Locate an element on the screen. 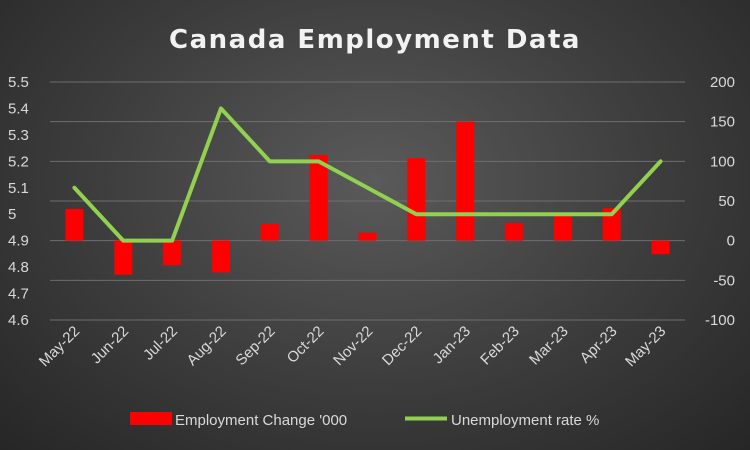 The image size is (750, 450). legend-label-line: Unemployment rate % is located at coordinates (525, 420).